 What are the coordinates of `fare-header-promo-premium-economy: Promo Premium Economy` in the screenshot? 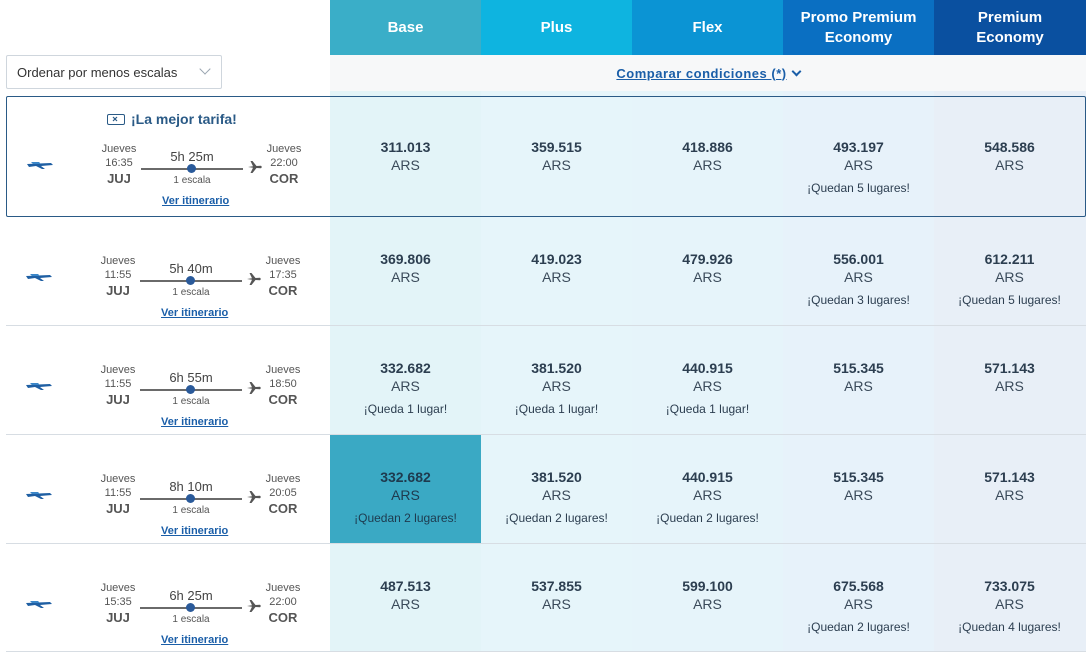 It's located at (858, 27).